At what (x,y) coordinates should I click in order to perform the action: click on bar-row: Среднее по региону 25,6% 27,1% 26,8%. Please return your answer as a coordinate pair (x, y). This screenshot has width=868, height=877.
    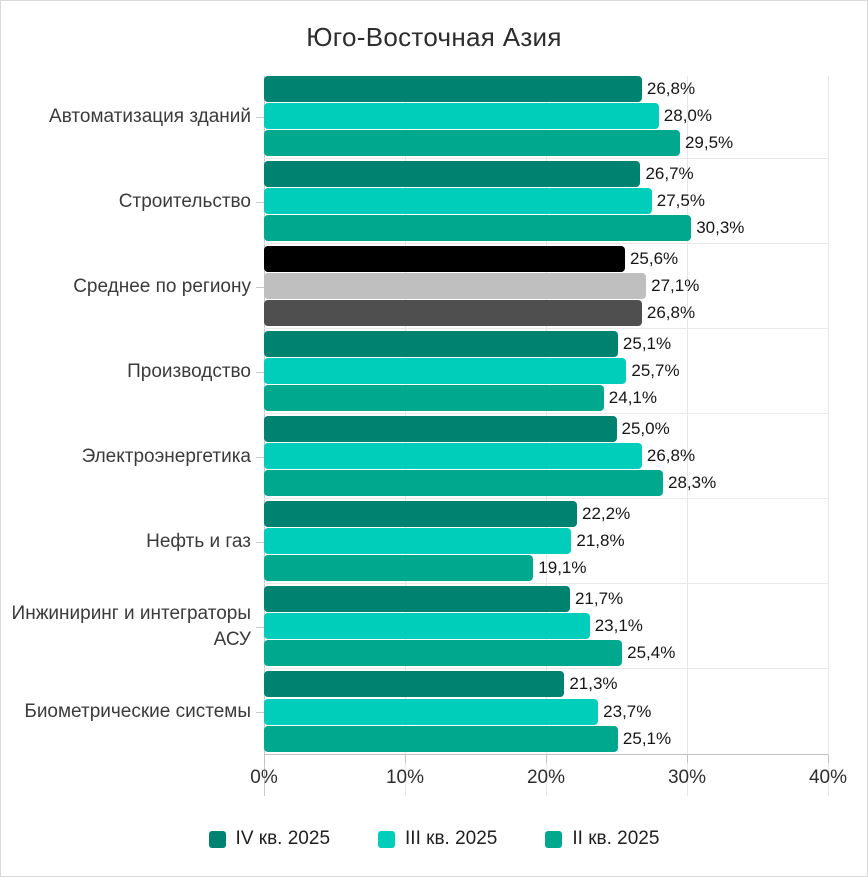
    Looking at the image, I should click on (434, 286).